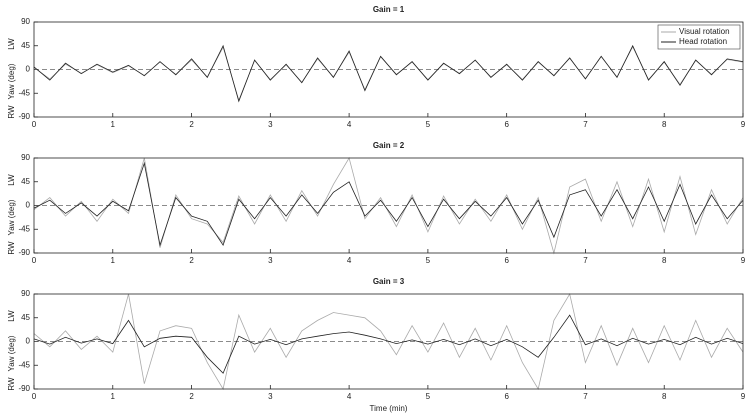 The height and width of the screenshot is (417, 751). I want to click on legend-box, so click(699, 37).